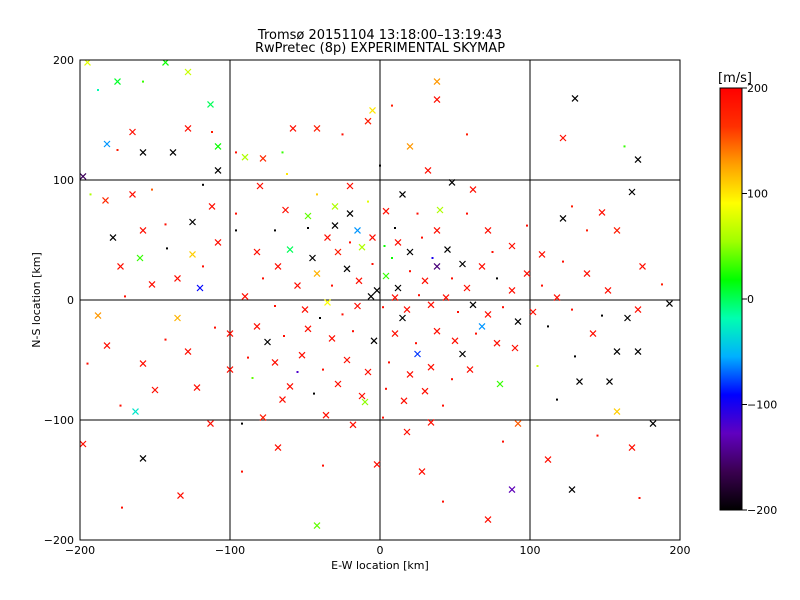  What do you see at coordinates (63, 60) in the screenshot?
I see `y-tick-label: 200` at bounding box center [63, 60].